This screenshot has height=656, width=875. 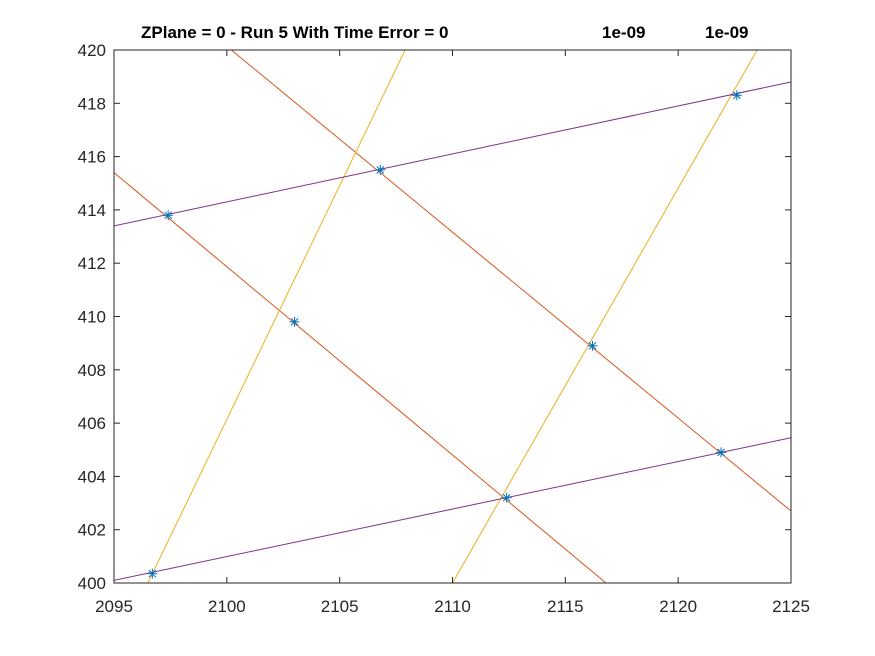 I want to click on x-tick-label: 2095, so click(x=114, y=606).